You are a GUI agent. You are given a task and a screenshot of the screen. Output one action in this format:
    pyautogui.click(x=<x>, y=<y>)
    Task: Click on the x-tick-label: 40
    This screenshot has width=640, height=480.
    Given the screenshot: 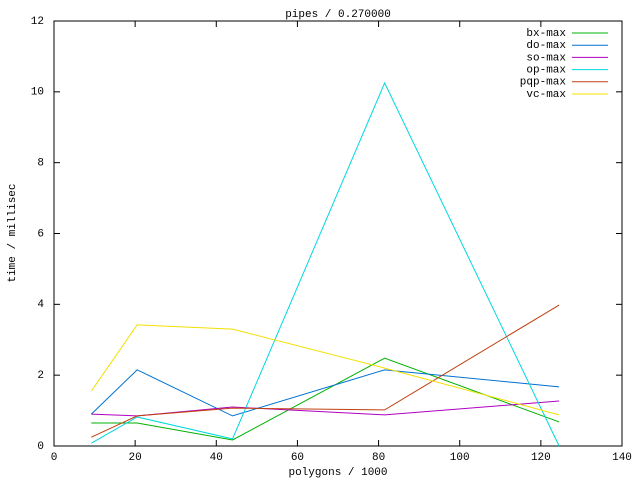 What is the action you would take?
    pyautogui.click(x=216, y=458)
    